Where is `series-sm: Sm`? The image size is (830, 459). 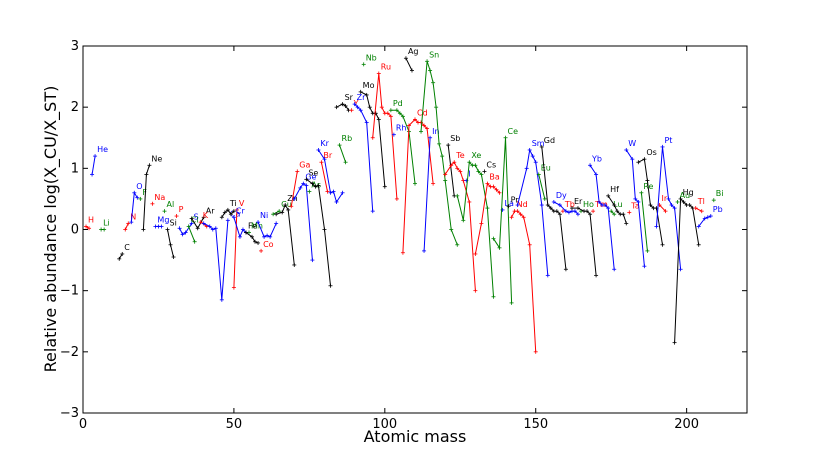 series-sm: Sm is located at coordinates (532, 208).